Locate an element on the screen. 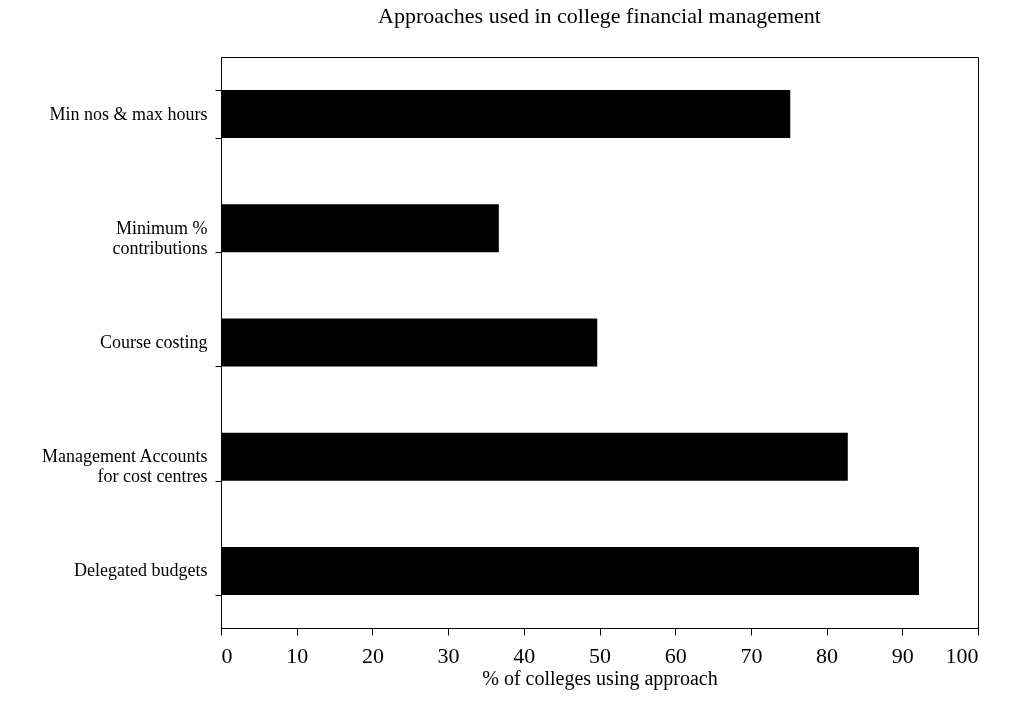  x-tick-label: 80 is located at coordinates (827, 655).